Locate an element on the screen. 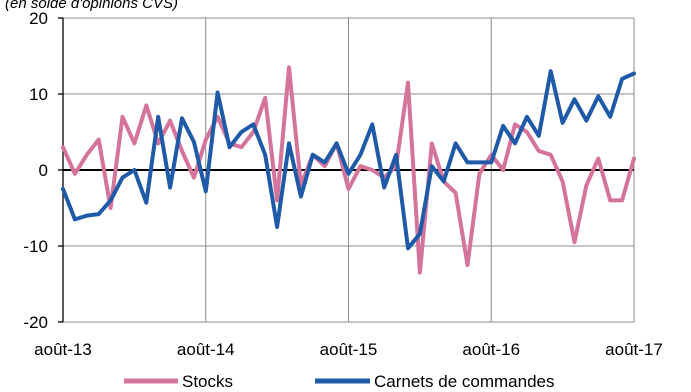 The width and height of the screenshot is (691, 392). y-tick-label: 0 is located at coordinates (43, 170).